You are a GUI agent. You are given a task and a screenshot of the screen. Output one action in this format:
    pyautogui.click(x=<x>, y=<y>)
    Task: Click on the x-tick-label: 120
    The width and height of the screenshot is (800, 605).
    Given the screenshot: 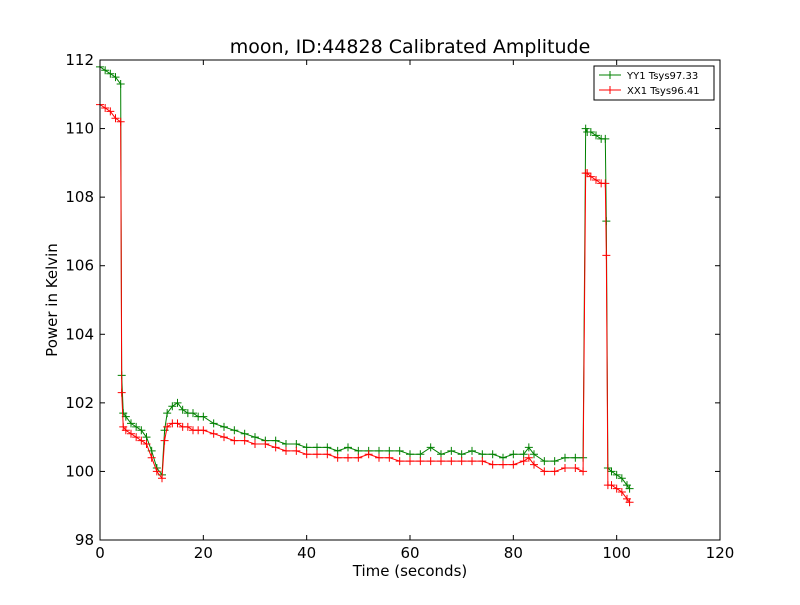 What is the action you would take?
    pyautogui.click(x=720, y=553)
    